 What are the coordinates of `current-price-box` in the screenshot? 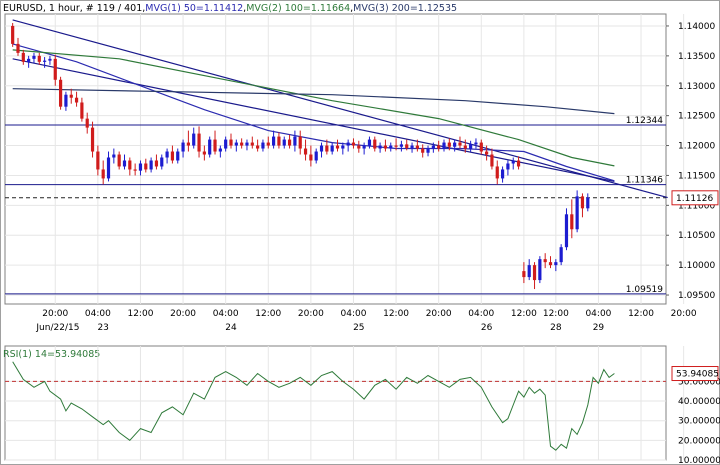 It's located at (695, 198).